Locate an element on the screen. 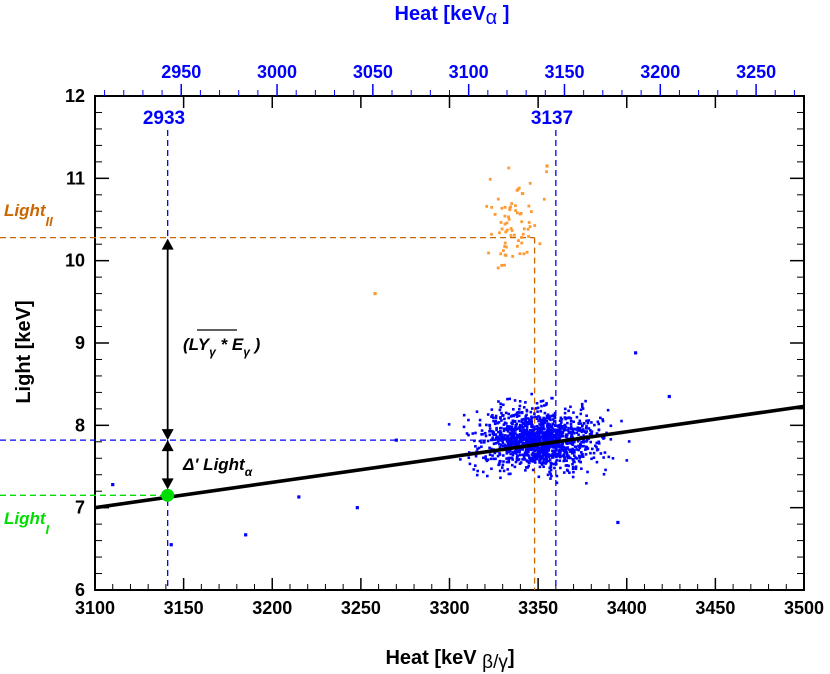 Image resolution: width=830 pixels, height=674 pixels. x2-tick-label: 3200 is located at coordinates (660, 72).